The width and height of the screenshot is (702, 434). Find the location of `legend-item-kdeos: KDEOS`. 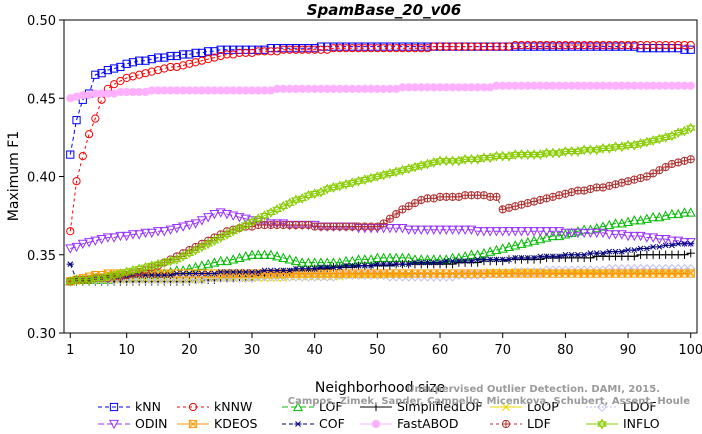

legend-item-kdeos: KDEOS is located at coordinates (217, 423).